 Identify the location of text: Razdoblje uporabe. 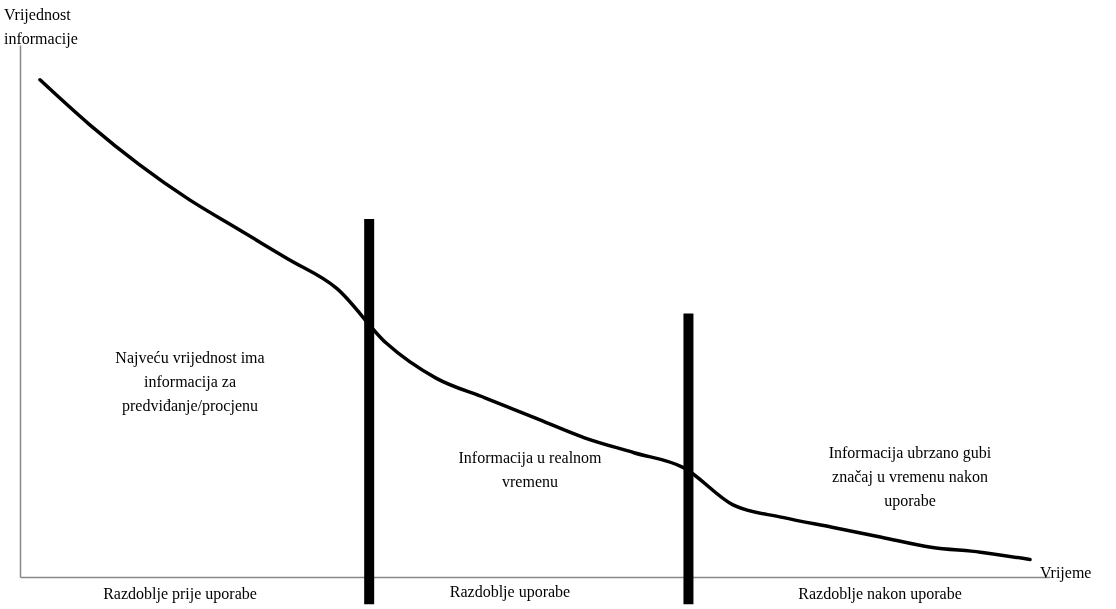
(510, 592).